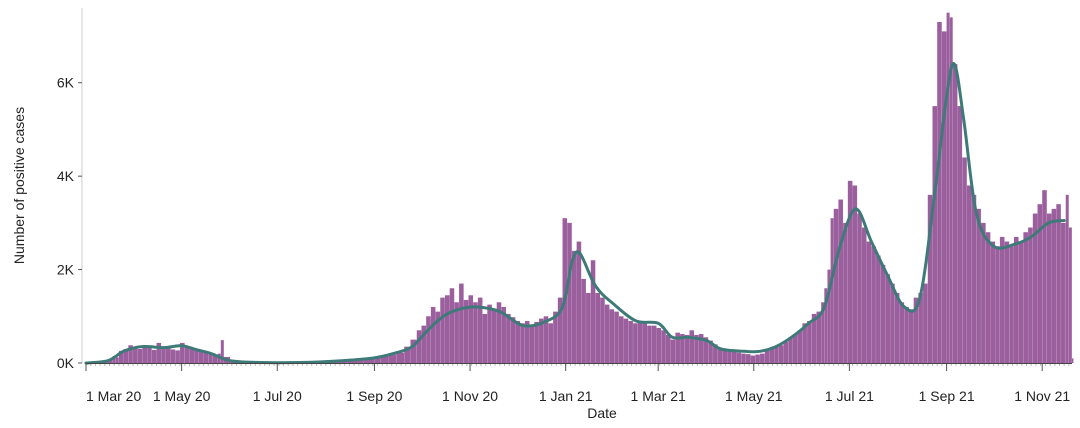 The height and width of the screenshot is (428, 1080). I want to click on x-tick-label: 1 Sep 21, so click(947, 396).